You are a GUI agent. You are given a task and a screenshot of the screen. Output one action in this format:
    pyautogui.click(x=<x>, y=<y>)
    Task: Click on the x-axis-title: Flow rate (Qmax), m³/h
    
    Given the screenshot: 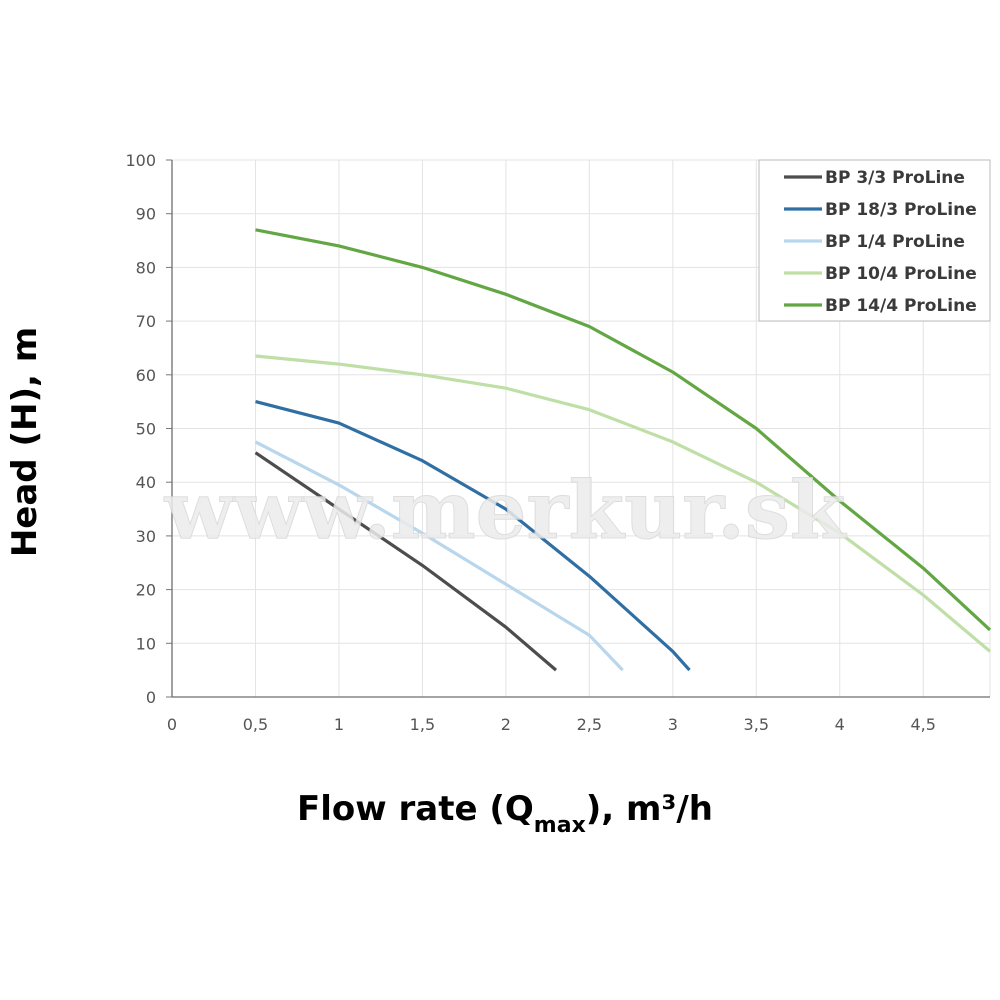 What is the action you would take?
    pyautogui.click(x=505, y=813)
    